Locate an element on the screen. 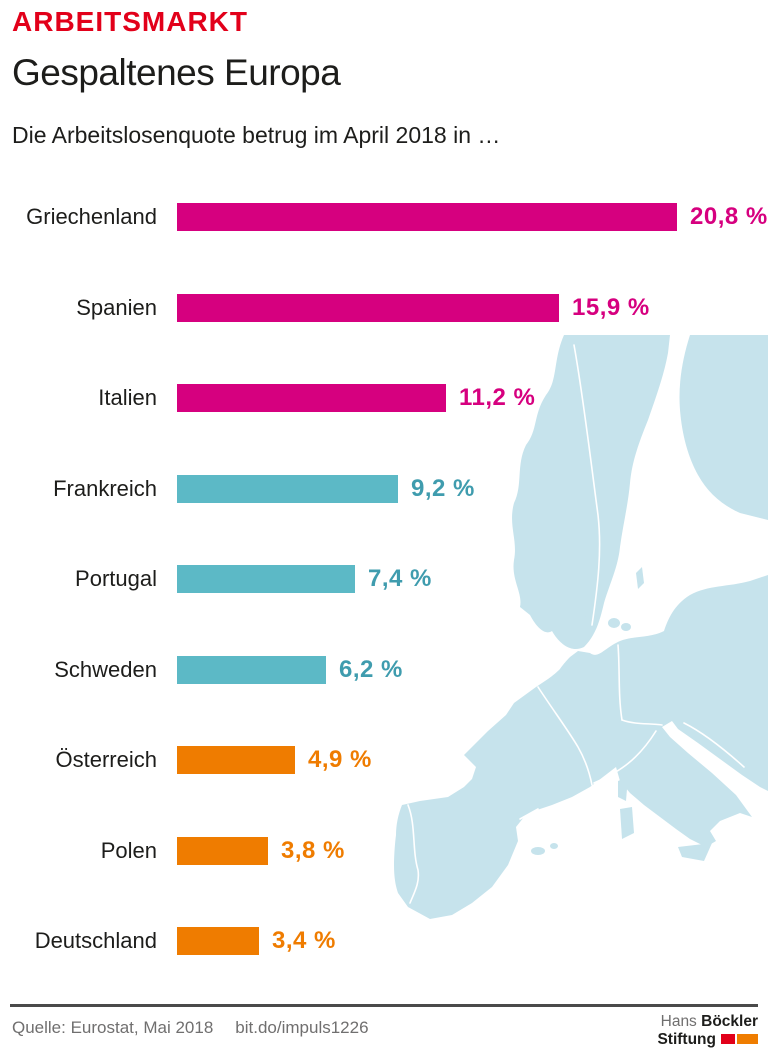  value-label: 3,4 % is located at coordinates (304, 940).